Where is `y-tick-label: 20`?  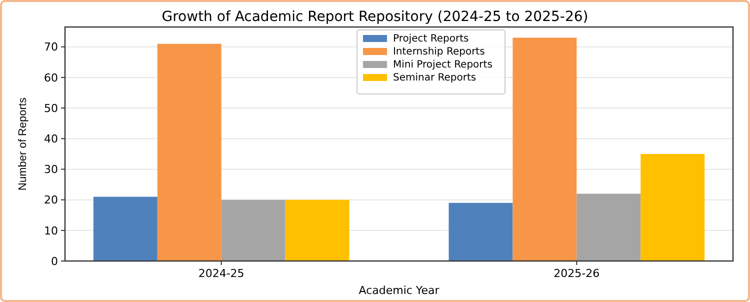
y-tick-label: 20 is located at coordinates (51, 200).